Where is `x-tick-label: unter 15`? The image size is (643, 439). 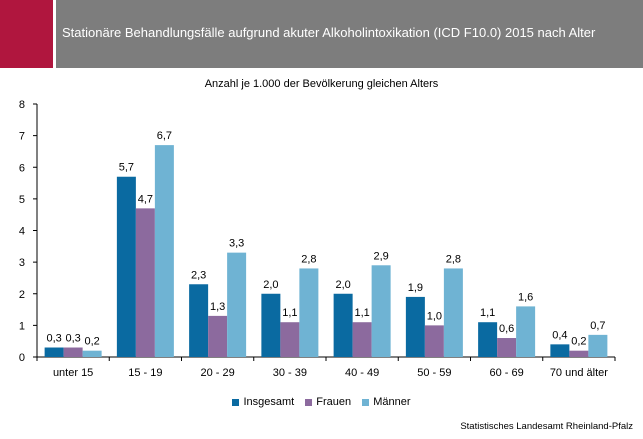 x-tick-label: unter 15 is located at coordinates (73, 373).